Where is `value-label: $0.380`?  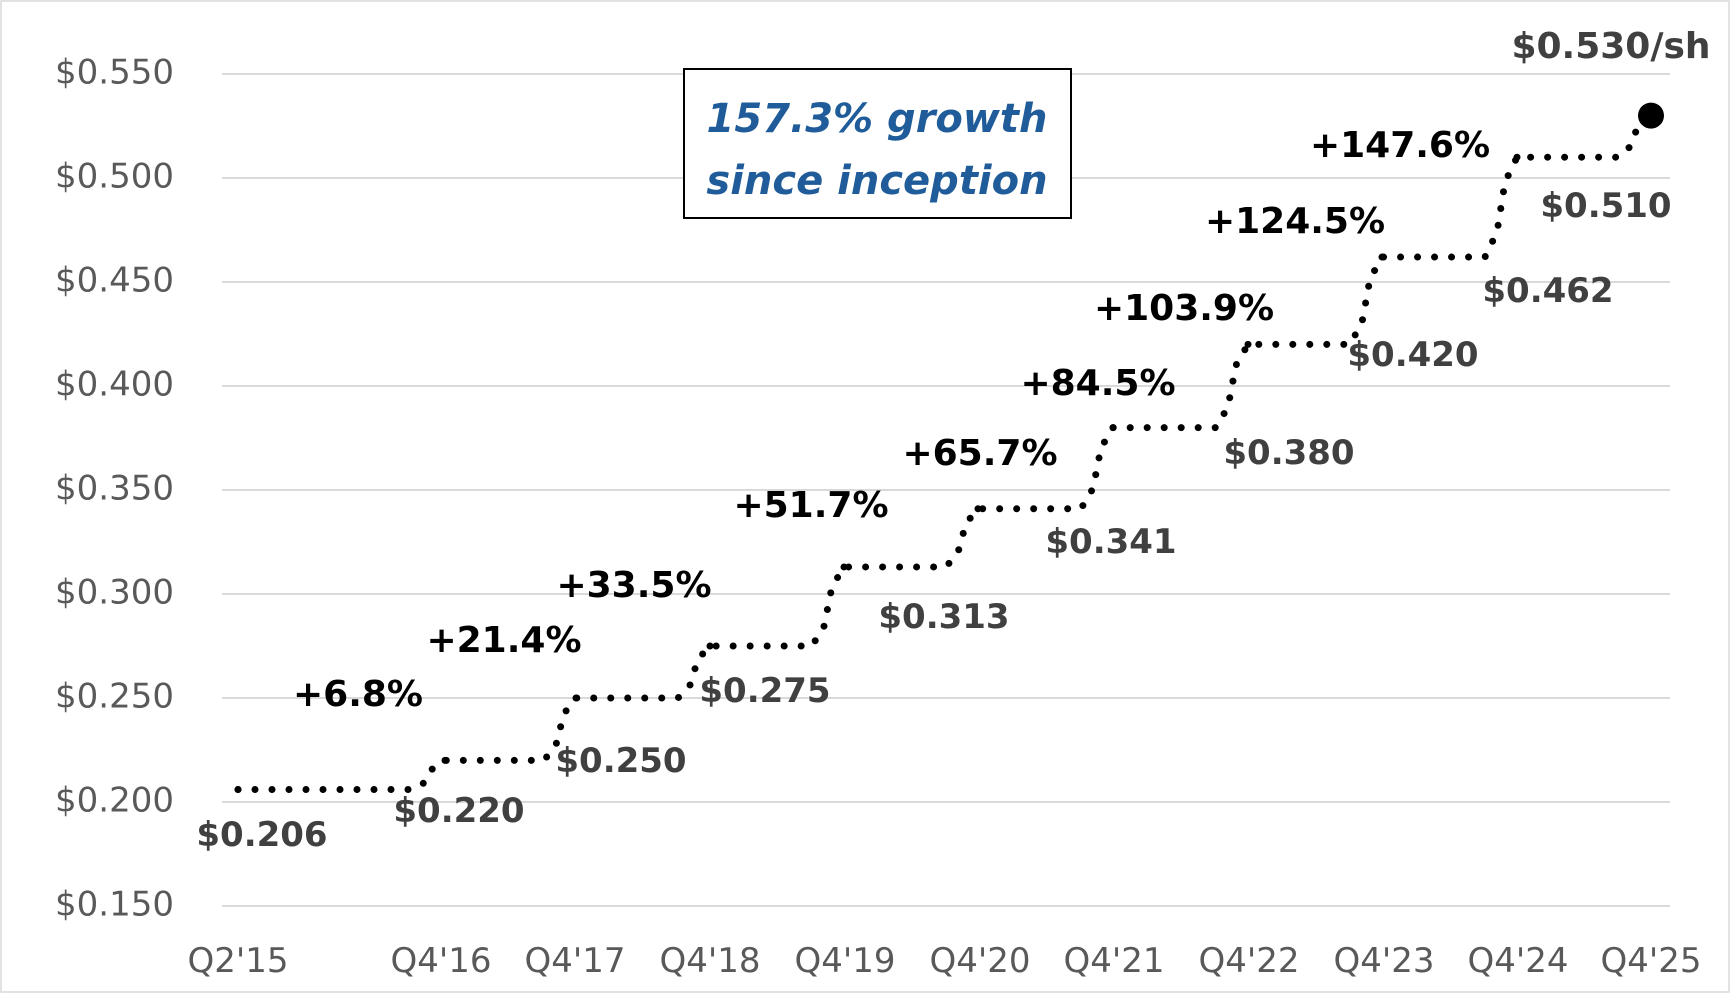
value-label: $0.380 is located at coordinates (1288, 453).